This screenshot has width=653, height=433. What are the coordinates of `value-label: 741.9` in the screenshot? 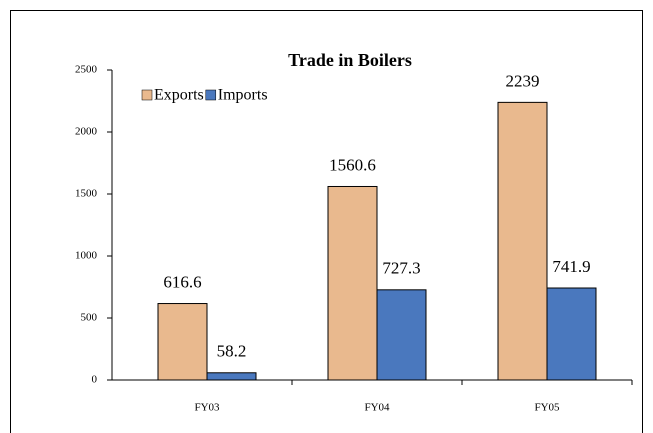 It's located at (571, 266).